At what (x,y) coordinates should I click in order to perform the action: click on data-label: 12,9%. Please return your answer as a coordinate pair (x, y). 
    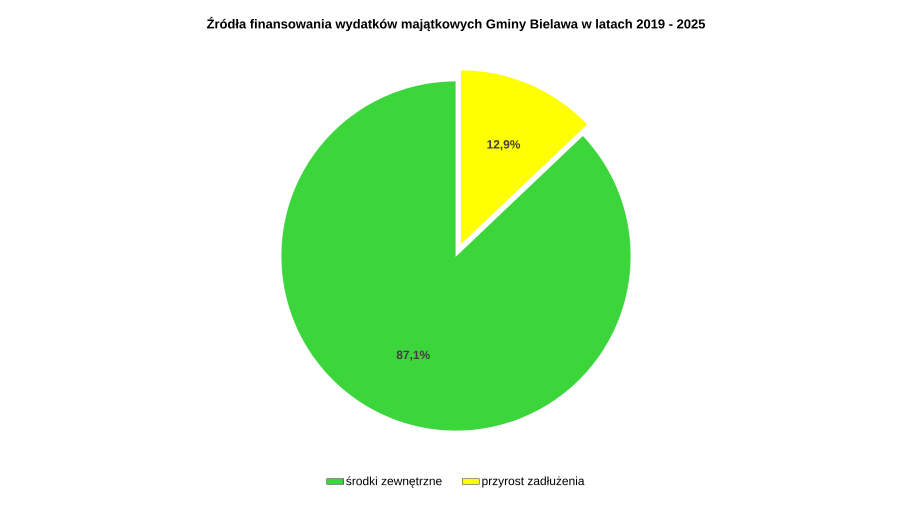
    Looking at the image, I should click on (503, 145).